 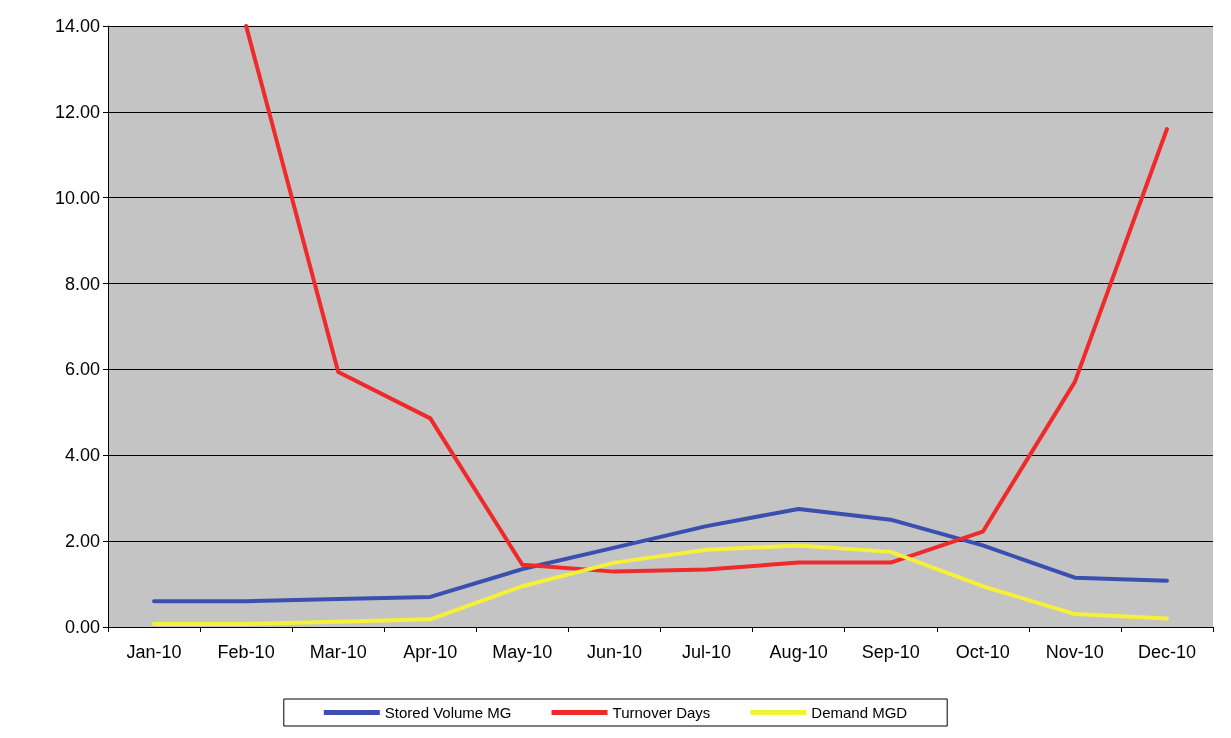 What do you see at coordinates (430, 652) in the screenshot?
I see `x-tick-label: Apr-10` at bounding box center [430, 652].